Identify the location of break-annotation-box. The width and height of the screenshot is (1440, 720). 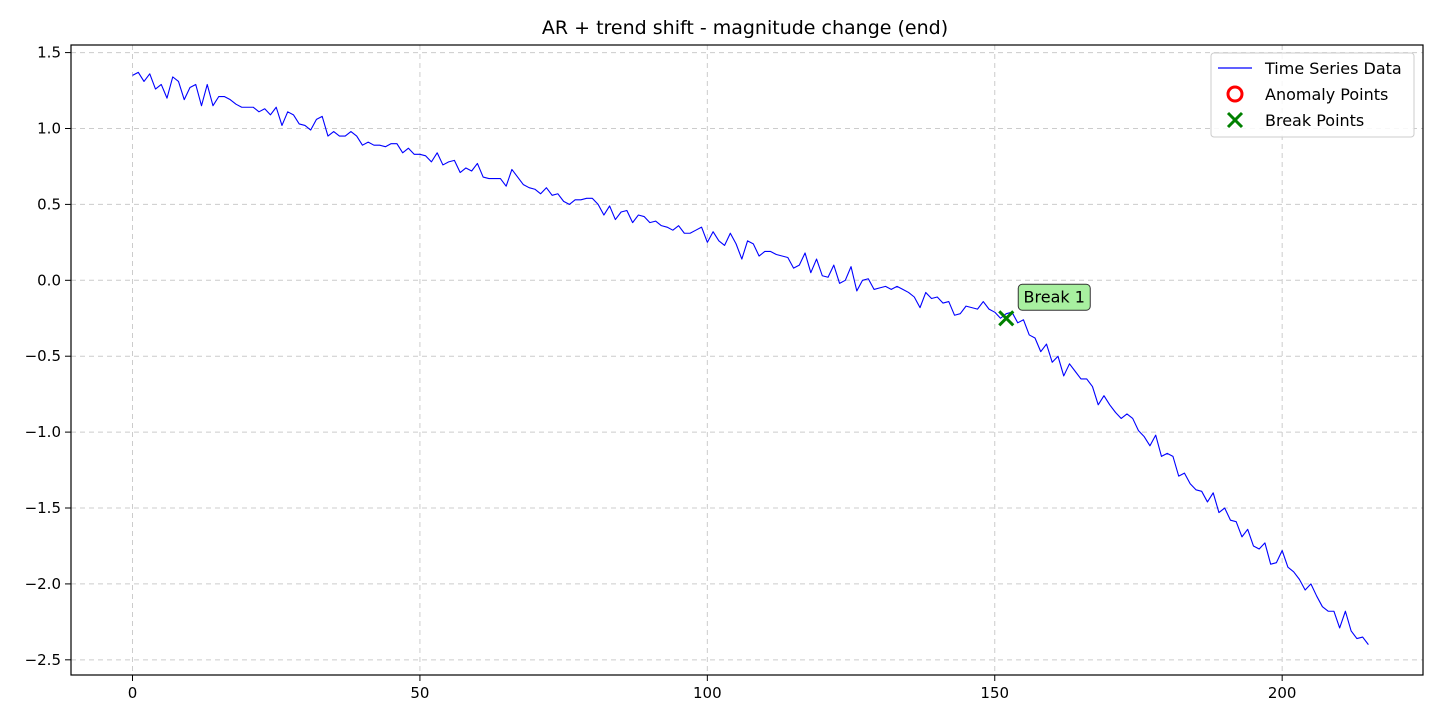
(1054, 297).